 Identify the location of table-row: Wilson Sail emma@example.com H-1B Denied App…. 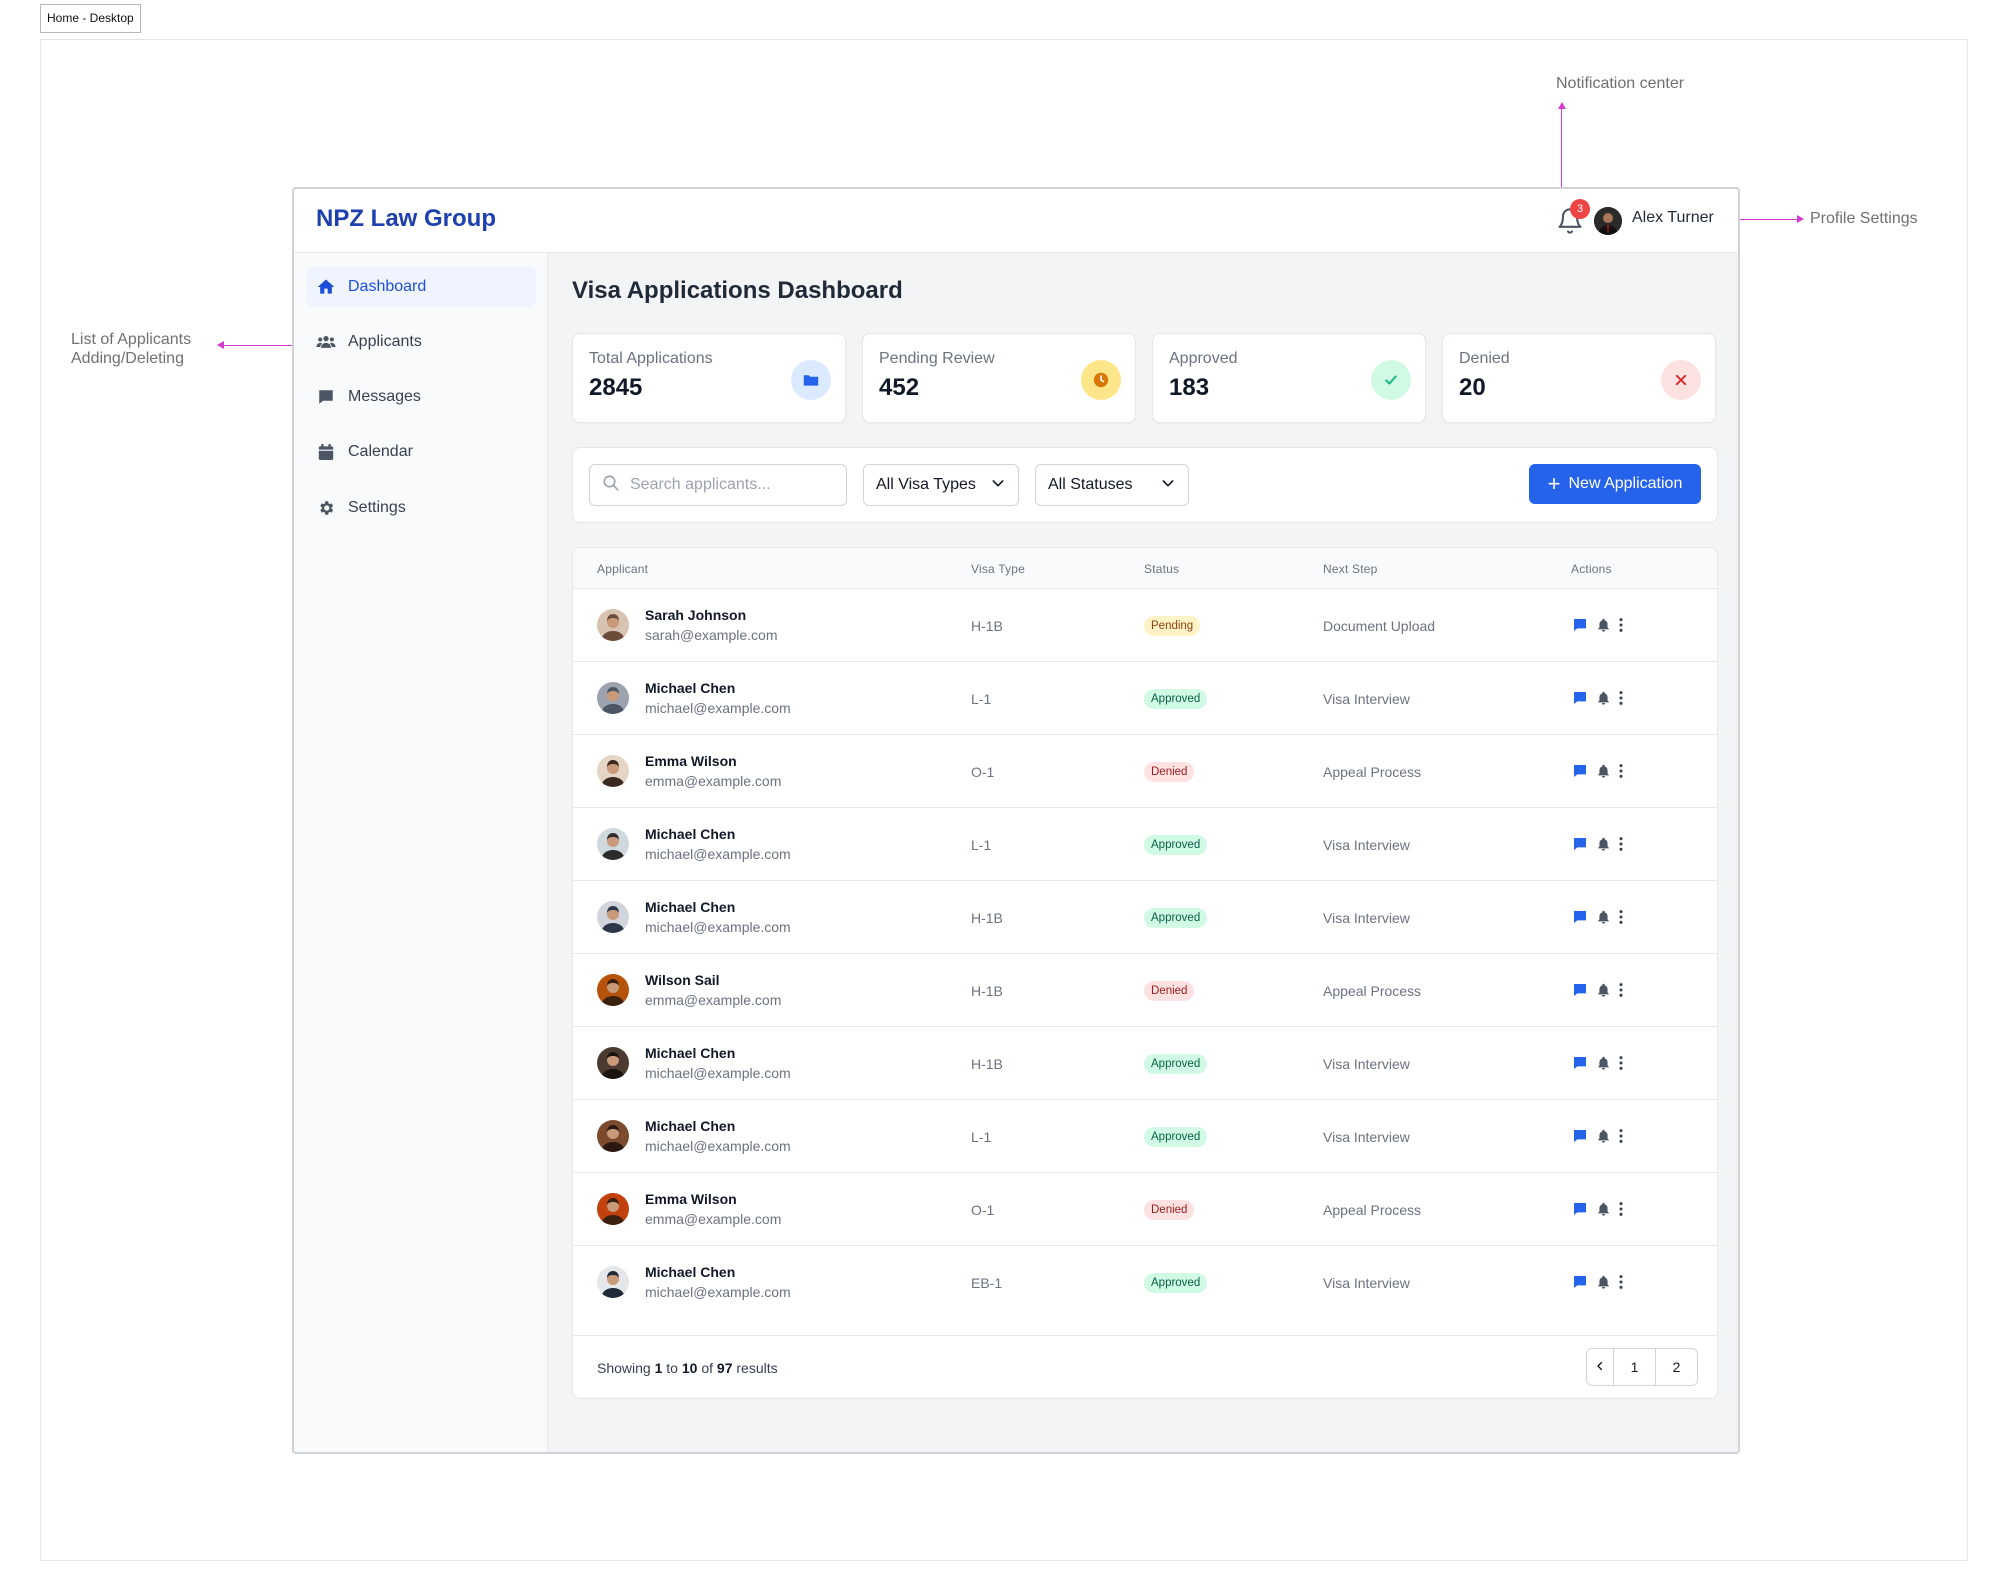
(1145, 989).